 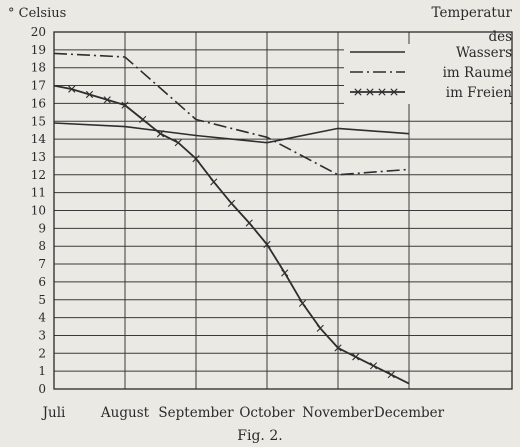 What do you see at coordinates (42, 389) in the screenshot?
I see `y-tick-label: 0` at bounding box center [42, 389].